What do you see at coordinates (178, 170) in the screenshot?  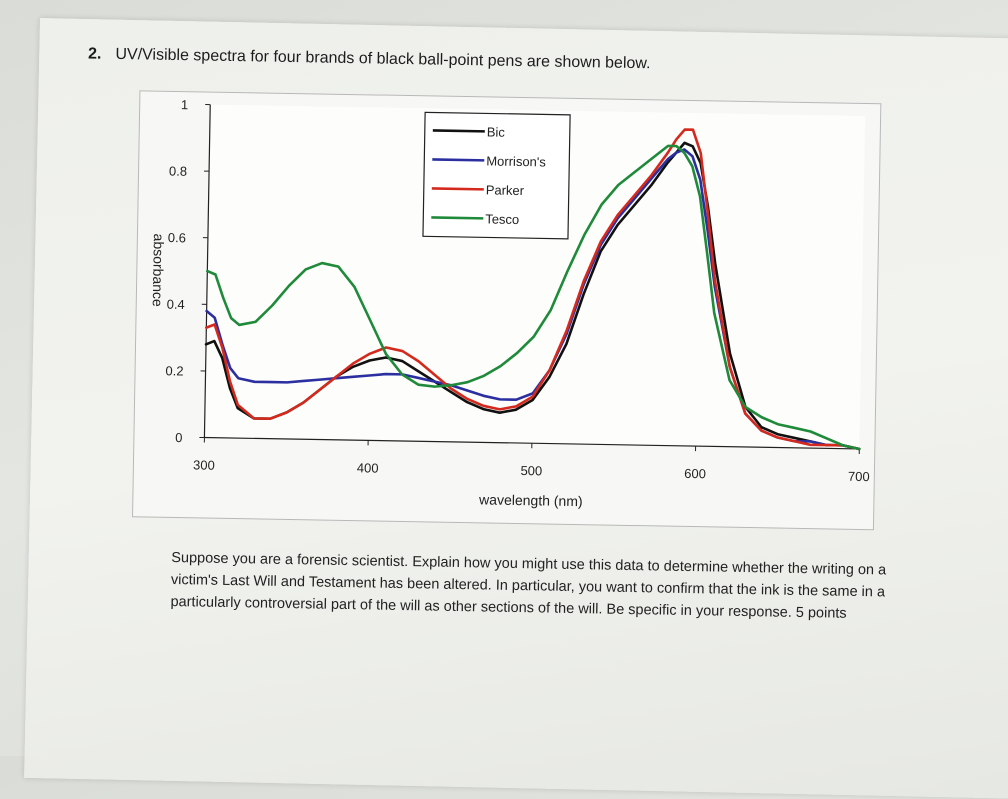 I see `y-tick-label: 0.8` at bounding box center [178, 170].